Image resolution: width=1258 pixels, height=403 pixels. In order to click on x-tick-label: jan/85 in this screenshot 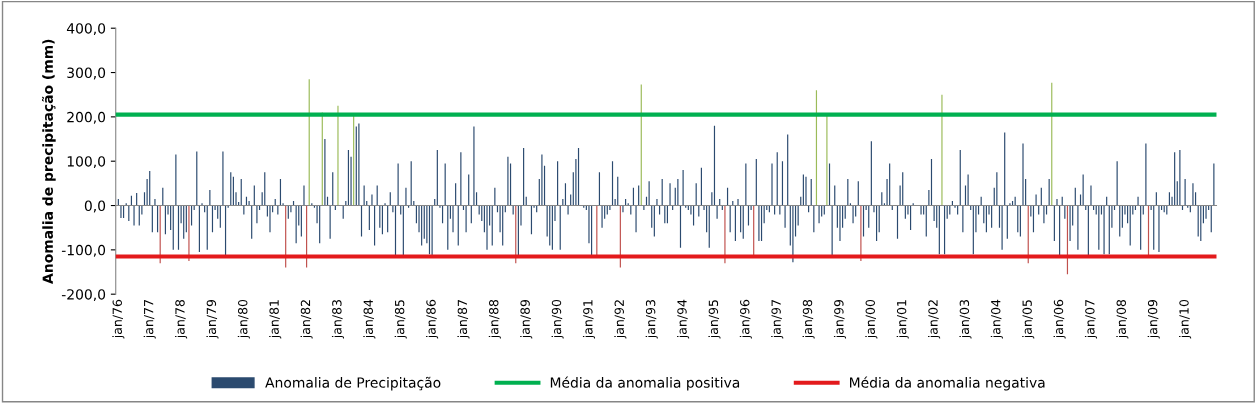, I will do `click(400, 319)`.